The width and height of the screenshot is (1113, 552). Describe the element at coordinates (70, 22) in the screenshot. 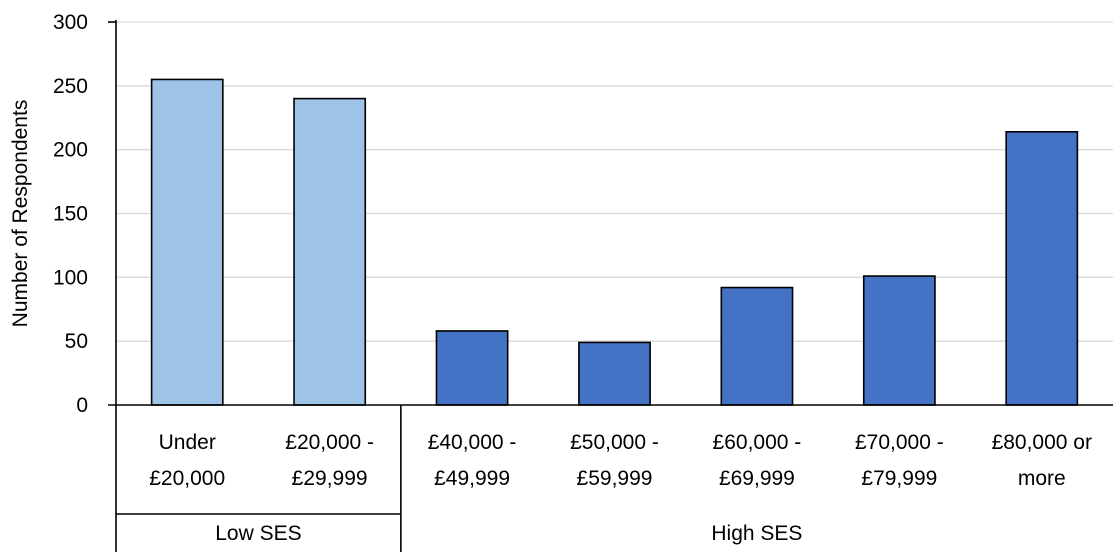

I see `y-tick-label: 300` at that location.